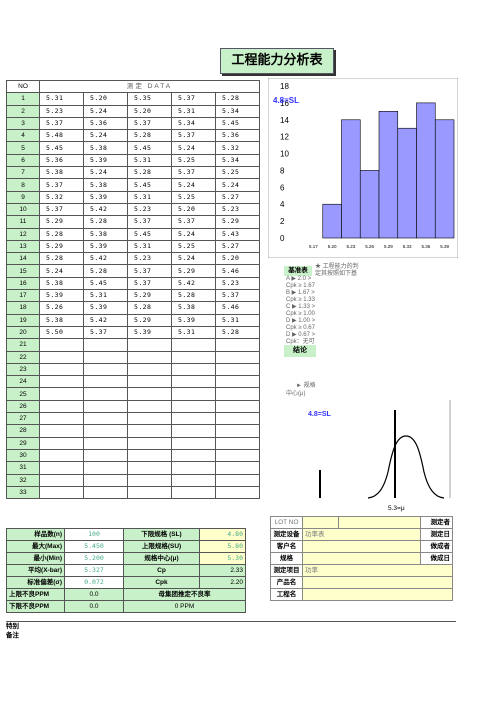  Describe the element at coordinates (237, 197) in the screenshot. I see `data-cell: 5.27` at that location.